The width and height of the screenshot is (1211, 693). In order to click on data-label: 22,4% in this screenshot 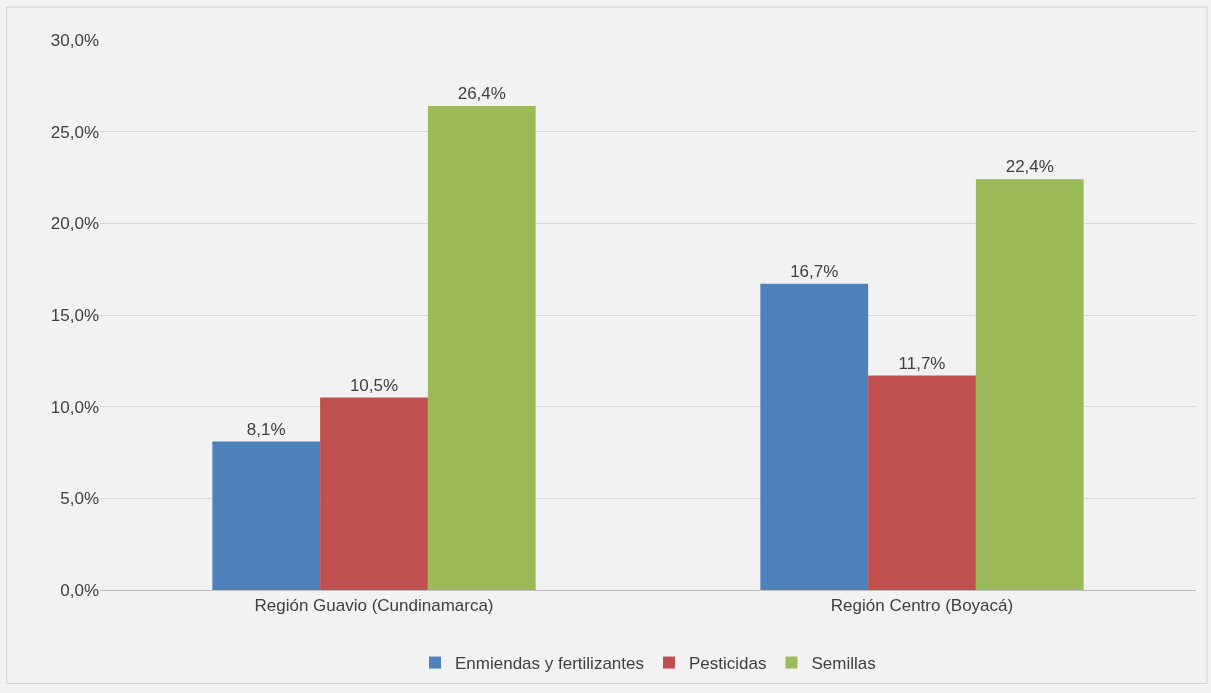, I will do `click(1029, 167)`.